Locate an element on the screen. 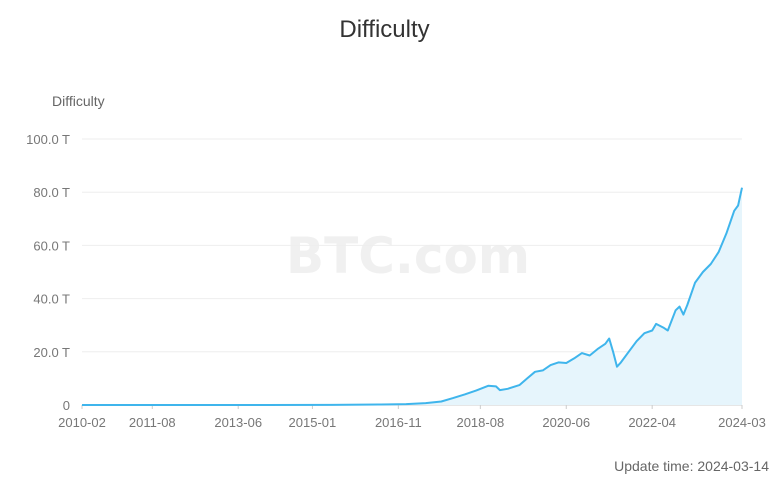 Image resolution: width=769 pixels, height=477 pixels. update-time-label: Update time: is located at coordinates (654, 466).